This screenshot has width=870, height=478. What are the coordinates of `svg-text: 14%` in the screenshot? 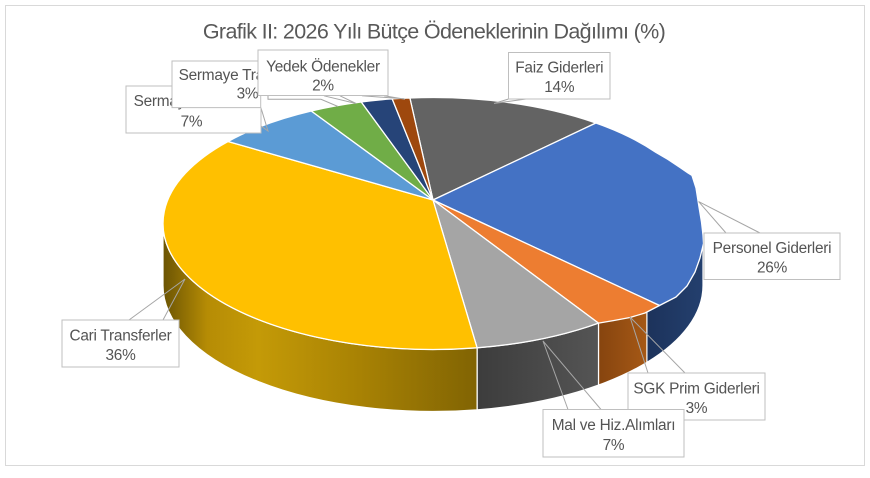 It's located at (559, 87).